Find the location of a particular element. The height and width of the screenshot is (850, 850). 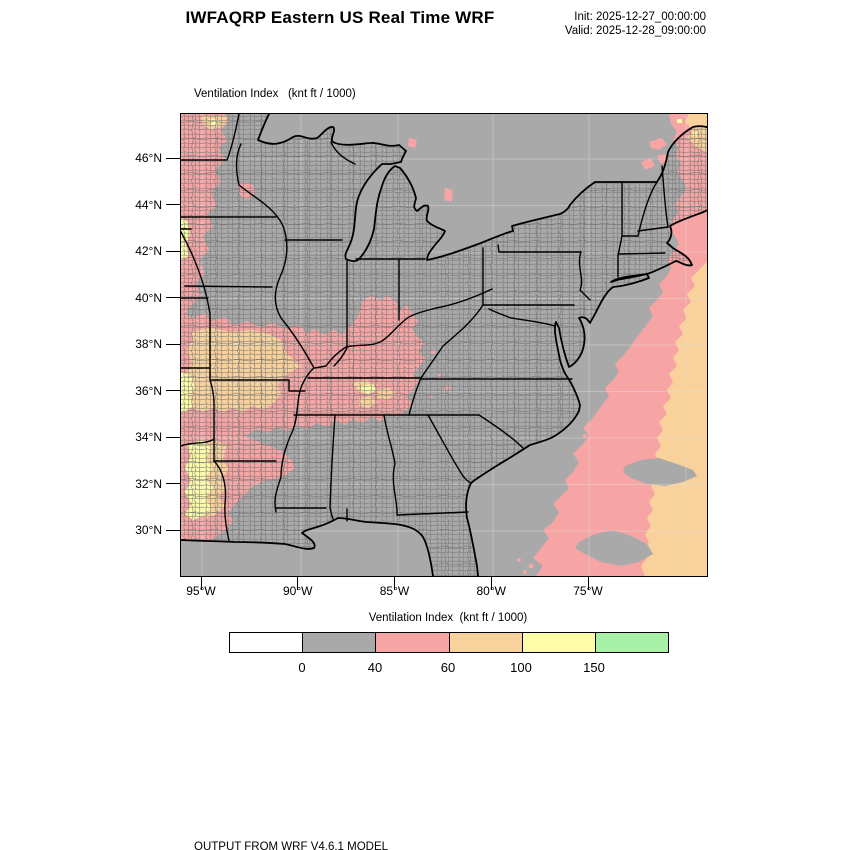

lat-tick-label: 40°N is located at coordinates (148, 297).